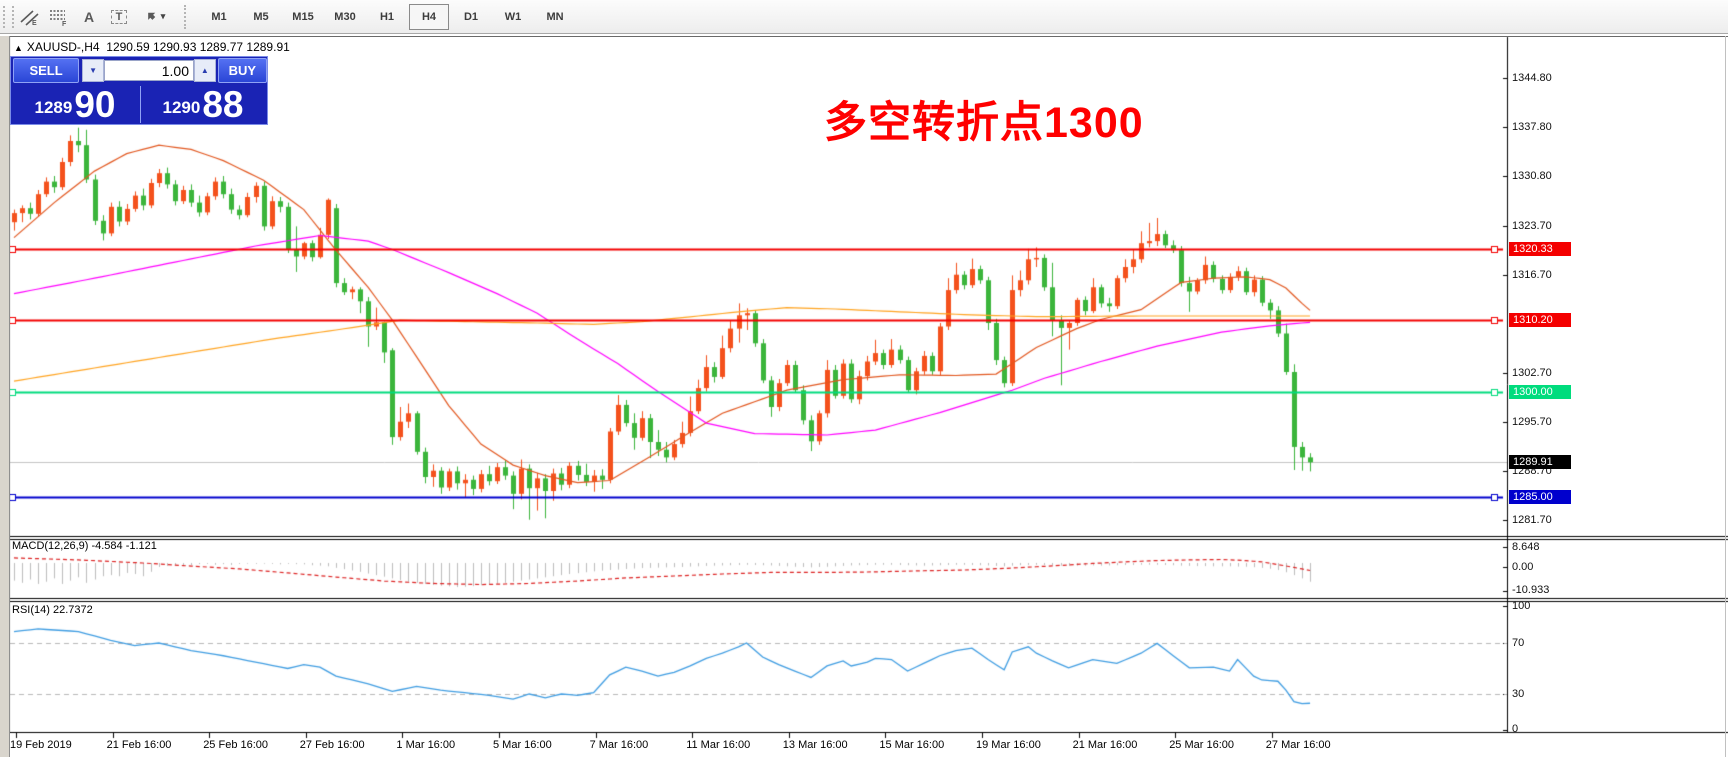 This screenshot has height=757, width=1728. What do you see at coordinates (429, 16) in the screenshot?
I see `timeframe-button-h4: H4` at bounding box center [429, 16].